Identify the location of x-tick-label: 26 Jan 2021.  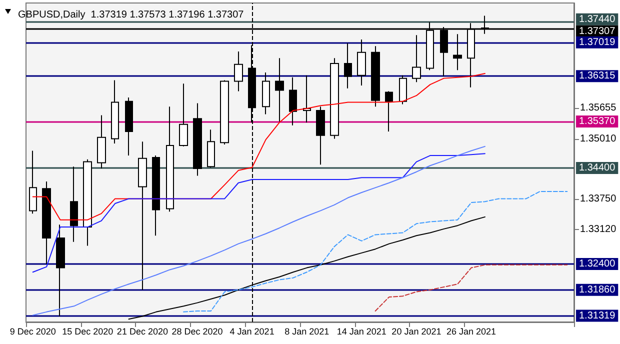
(471, 331).